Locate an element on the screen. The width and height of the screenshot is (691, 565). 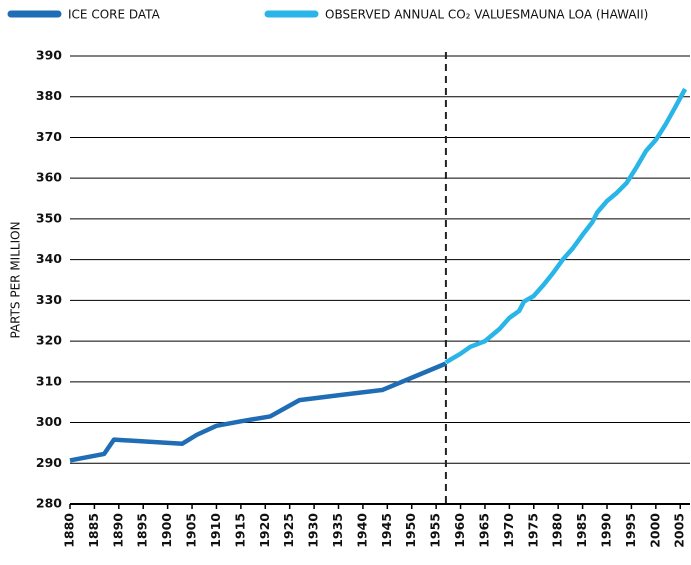
x-tick-label: 1895 is located at coordinates (142, 530).